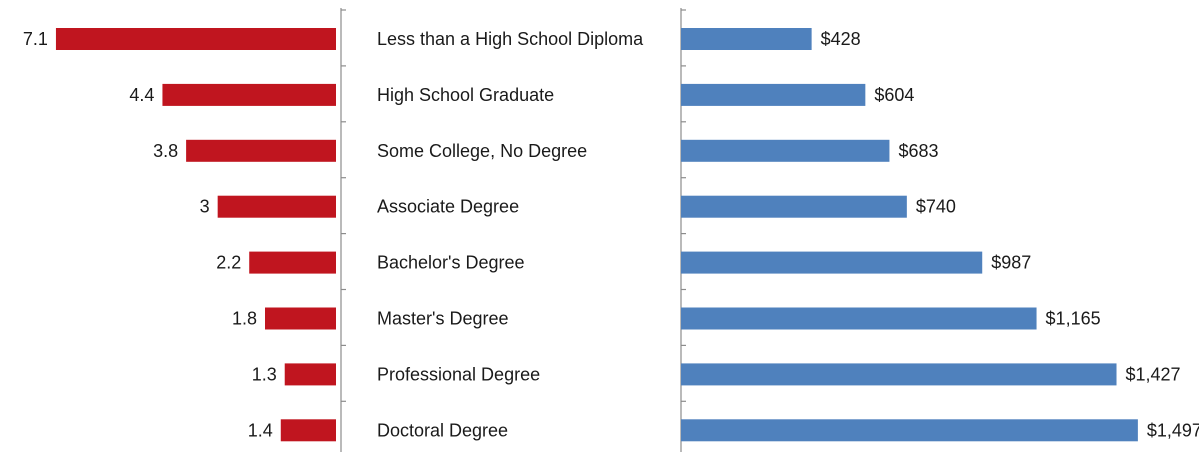 This screenshot has width=1199, height=457. I want to click on left-bar-label: 4.4, so click(141, 95).